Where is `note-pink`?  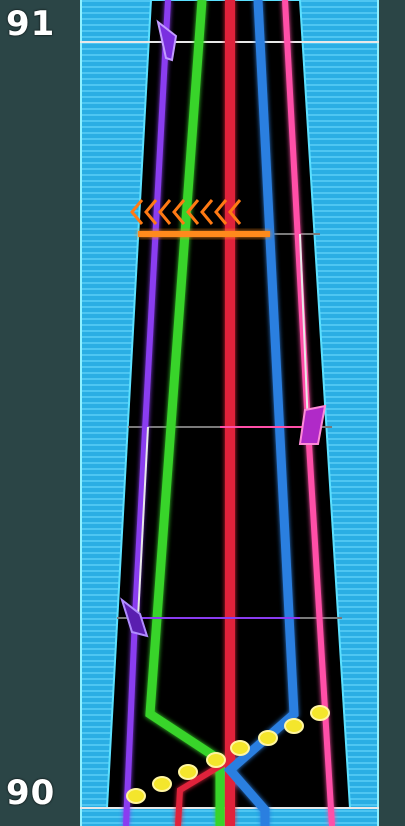
note-pink is located at coordinates (312, 424).